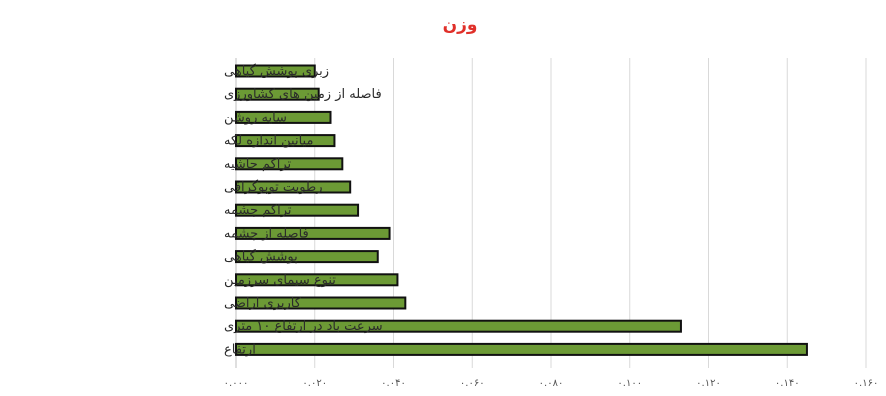  Describe the element at coordinates (280, 280) in the screenshot. I see `category-label: تنوع سیمای سرزمین` at that location.